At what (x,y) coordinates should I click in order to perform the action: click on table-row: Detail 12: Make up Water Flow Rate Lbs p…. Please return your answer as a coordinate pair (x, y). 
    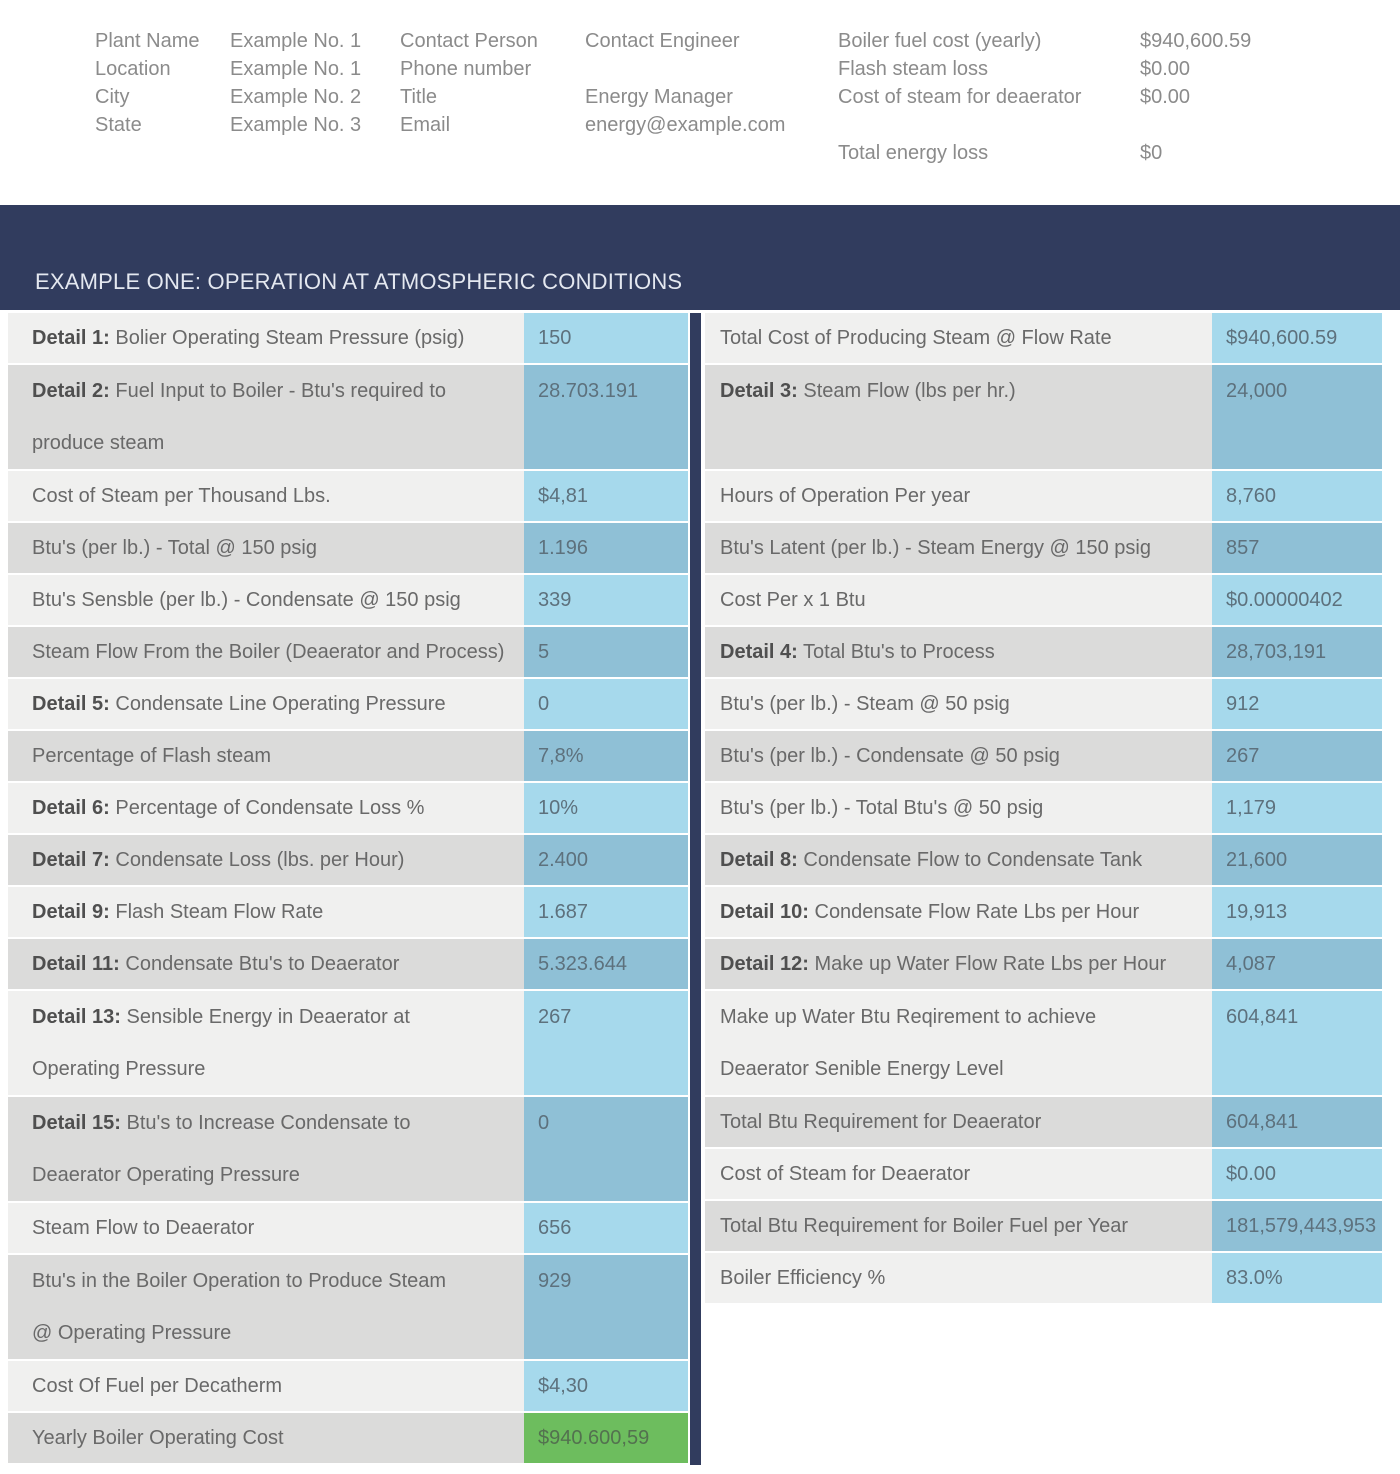
    Looking at the image, I should click on (1043, 964).